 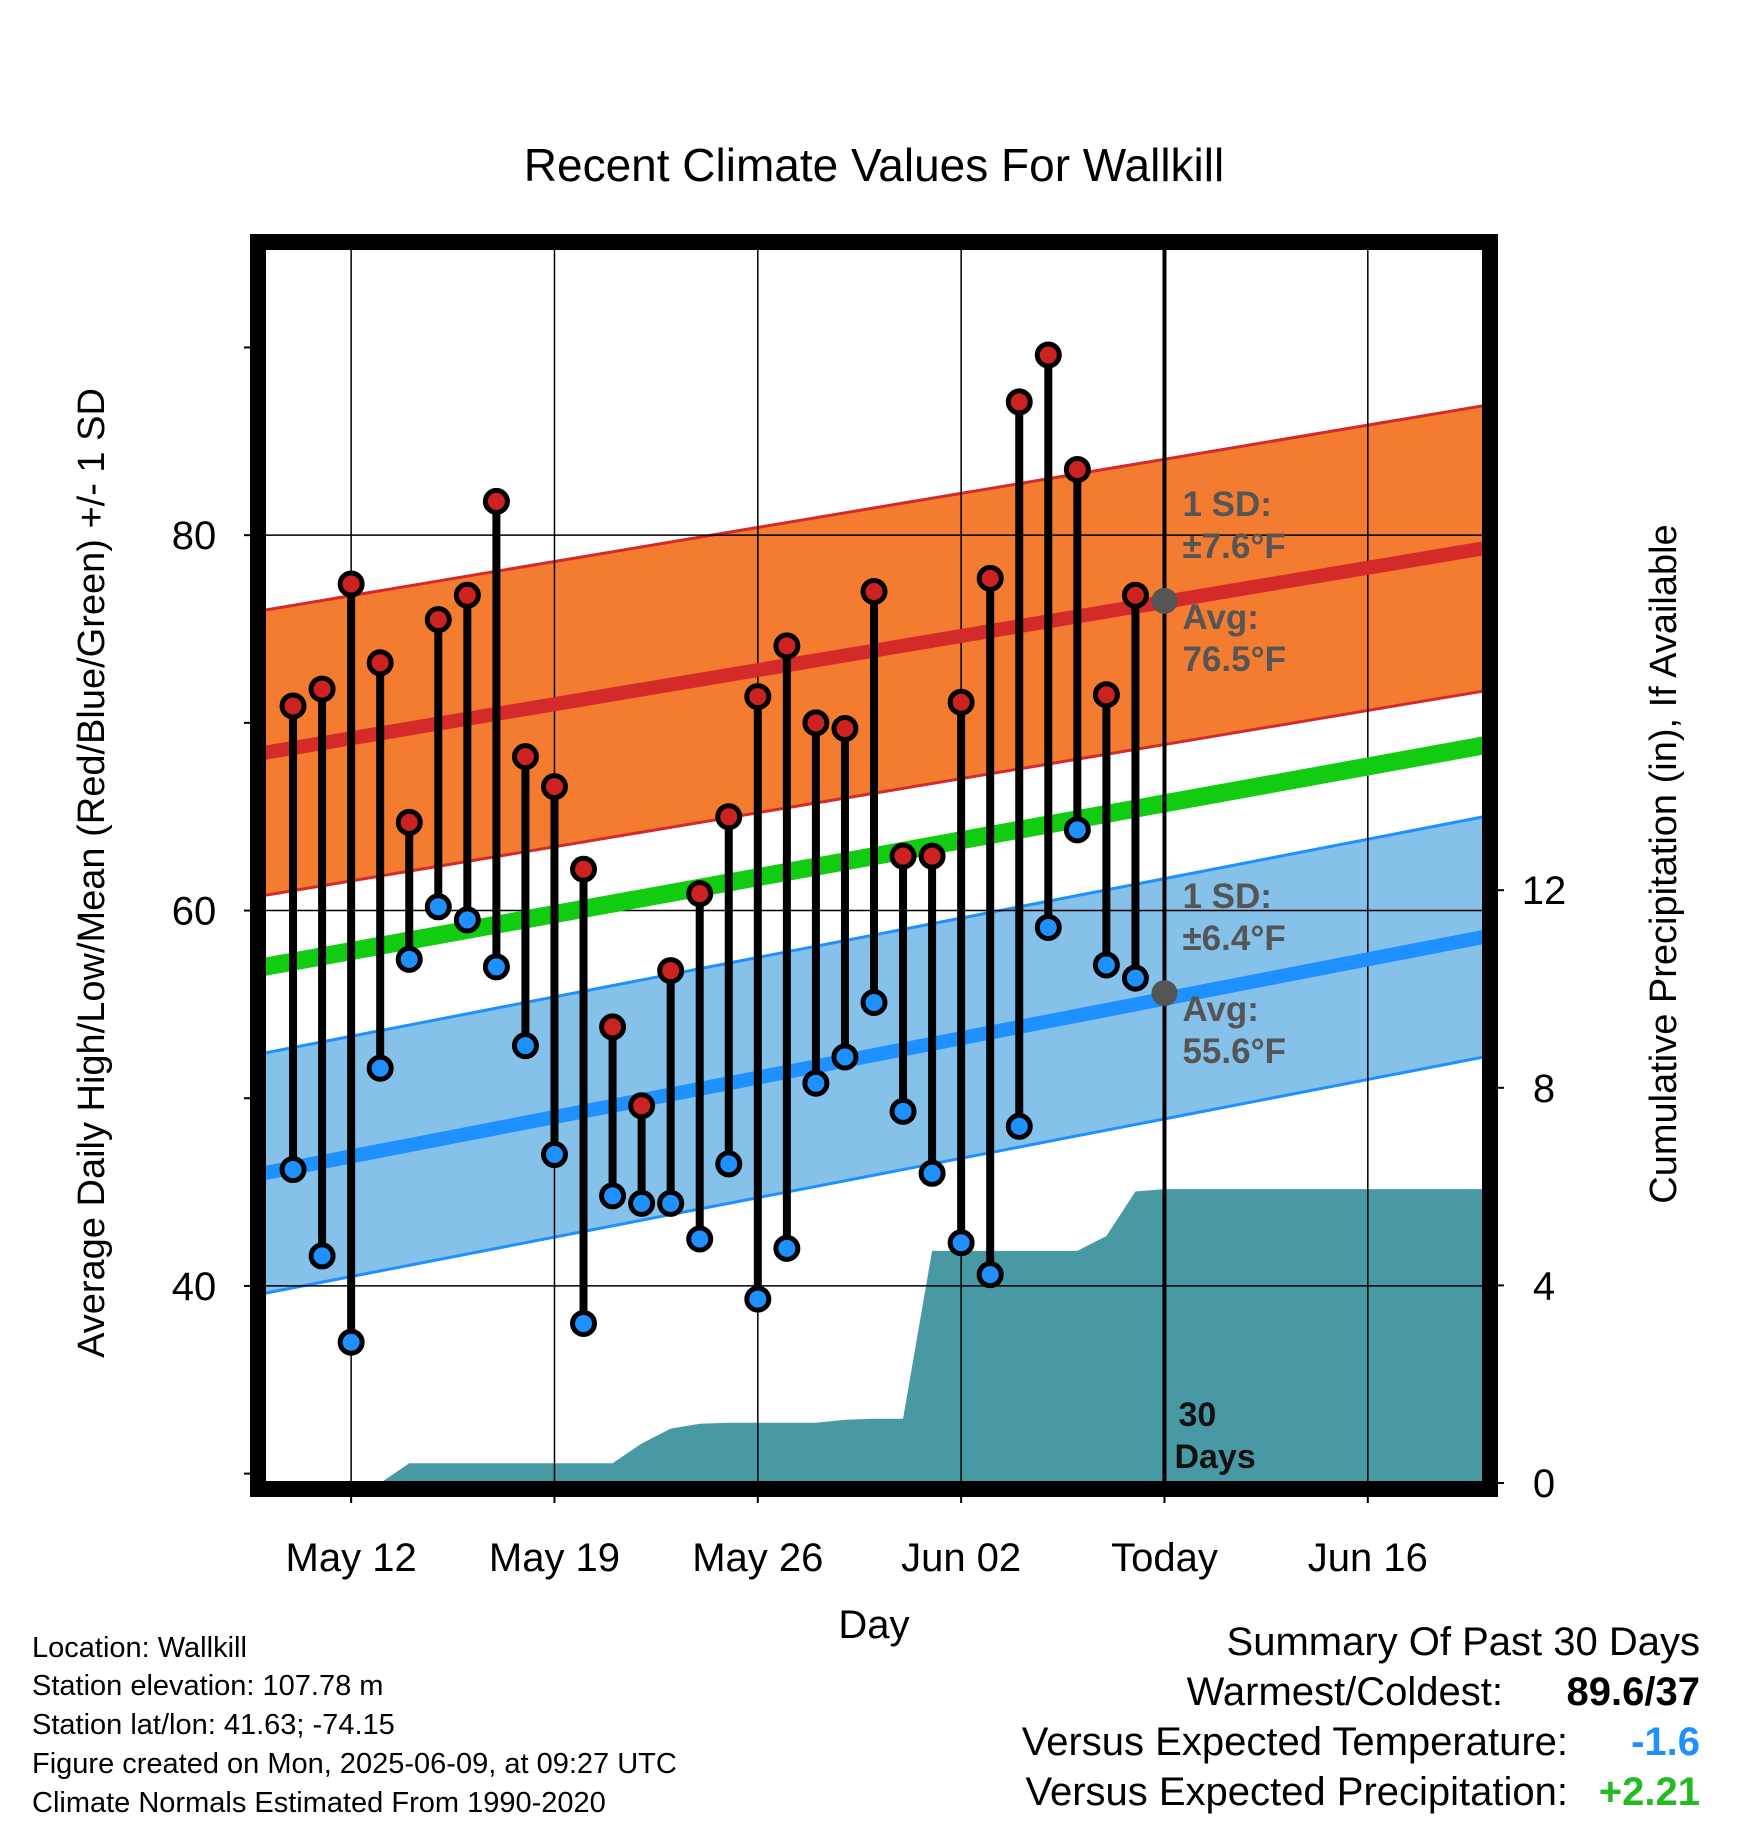 What do you see at coordinates (1220, 617) in the screenshot?
I see `high-avg-label: Avg:` at bounding box center [1220, 617].